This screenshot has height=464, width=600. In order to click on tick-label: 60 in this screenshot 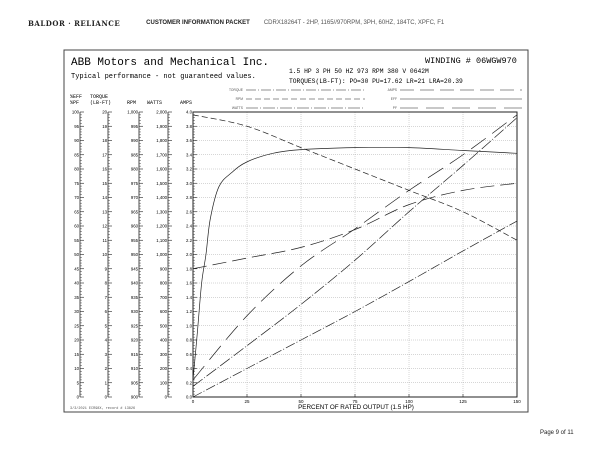, I will do `click(76, 226)`.